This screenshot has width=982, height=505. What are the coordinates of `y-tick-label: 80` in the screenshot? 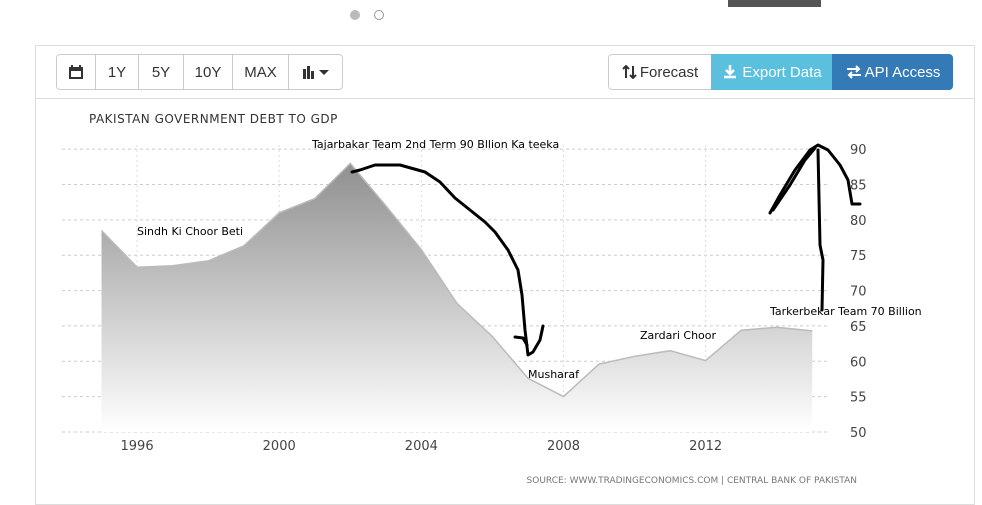 It's located at (858, 221).